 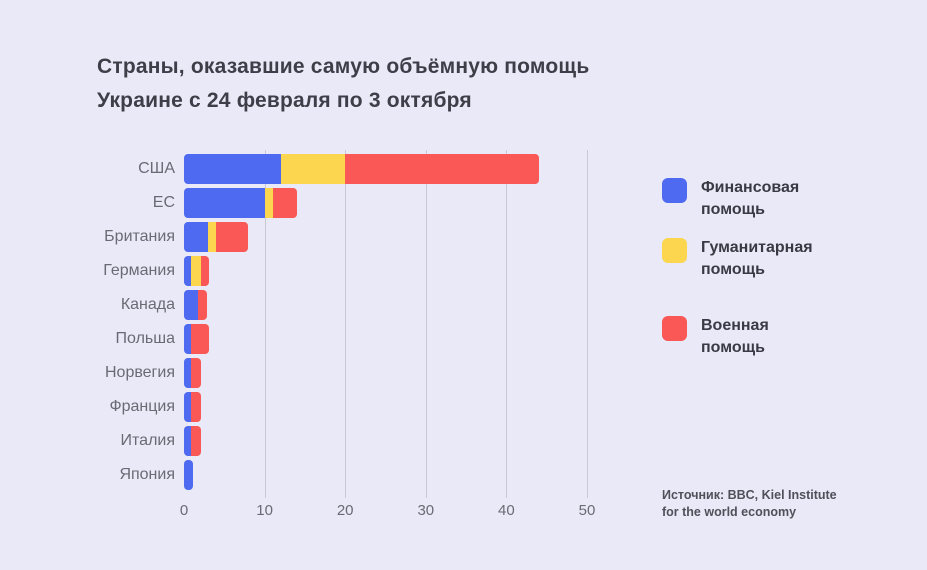 I want to click on legend-label: Военная помощь, so click(x=735, y=336).